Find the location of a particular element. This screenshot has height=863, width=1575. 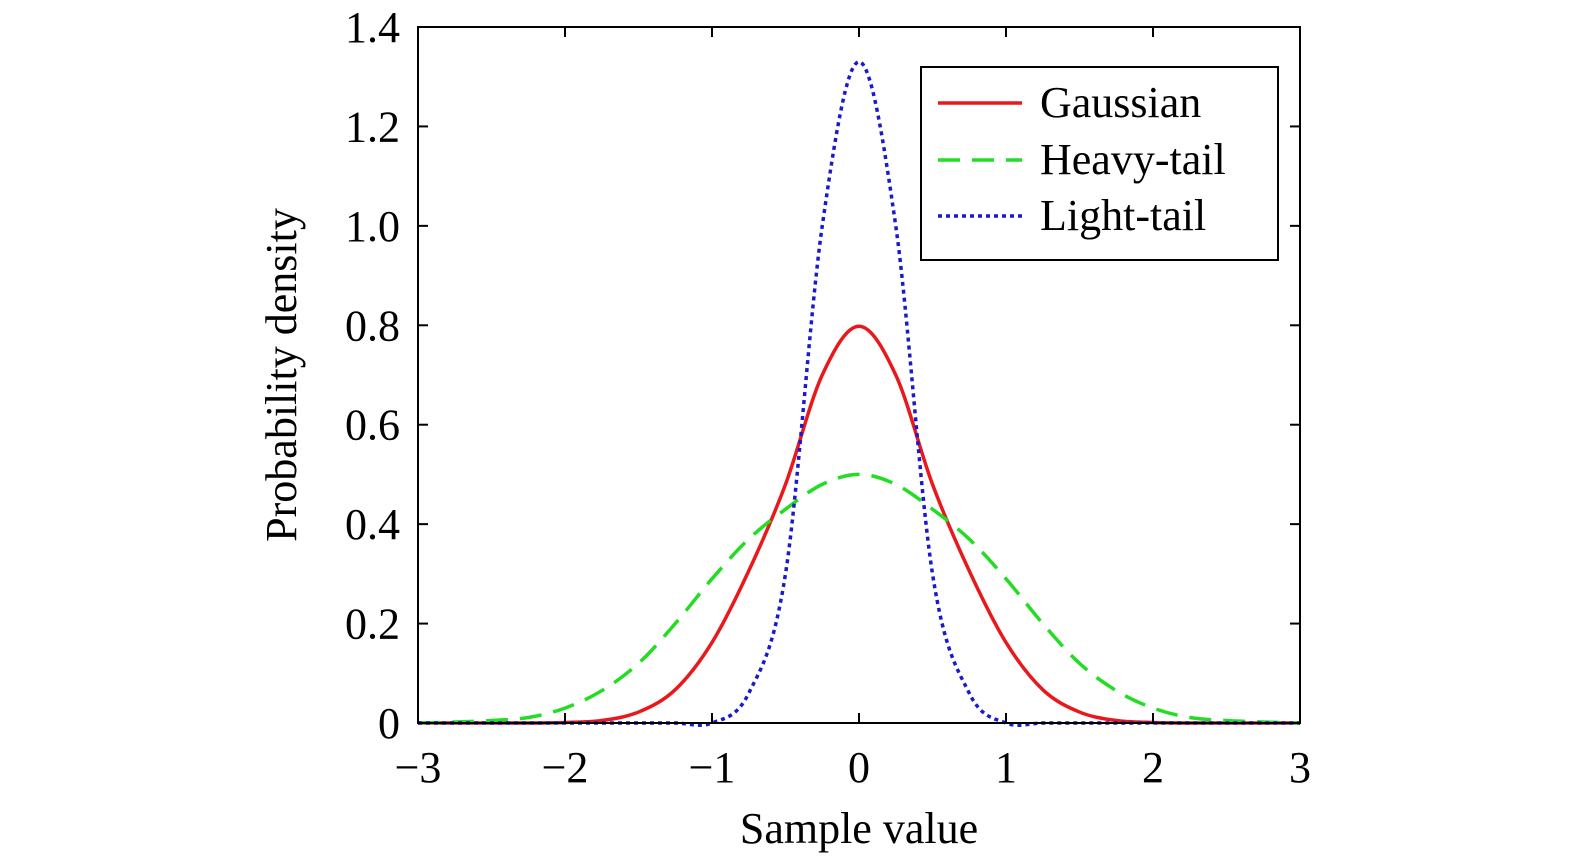

y-tick-label: 1.4 is located at coordinates (372, 27).